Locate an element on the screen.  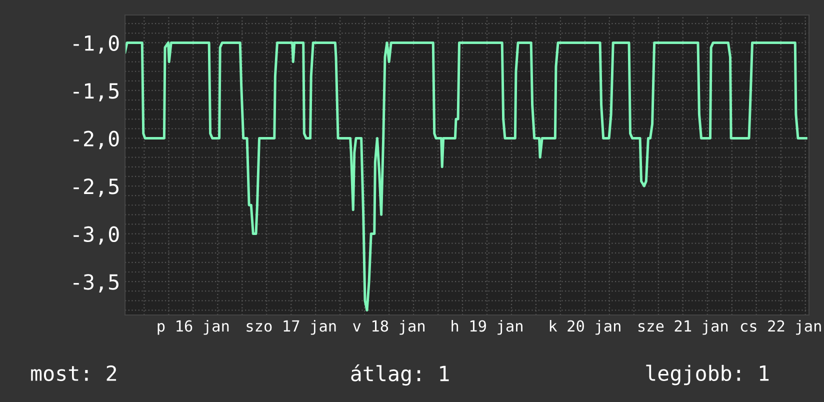
y-tick-label: -1,5 is located at coordinates (96, 92).